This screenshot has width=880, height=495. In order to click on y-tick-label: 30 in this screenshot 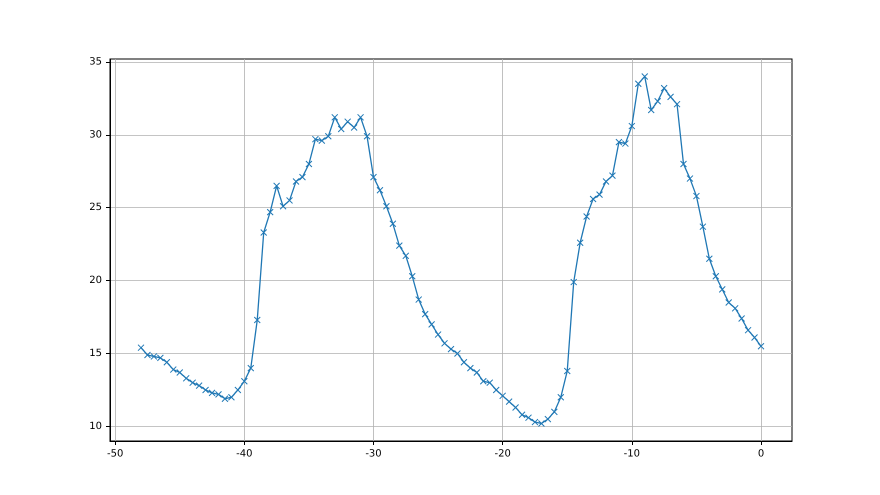, I will do `click(95, 134)`.